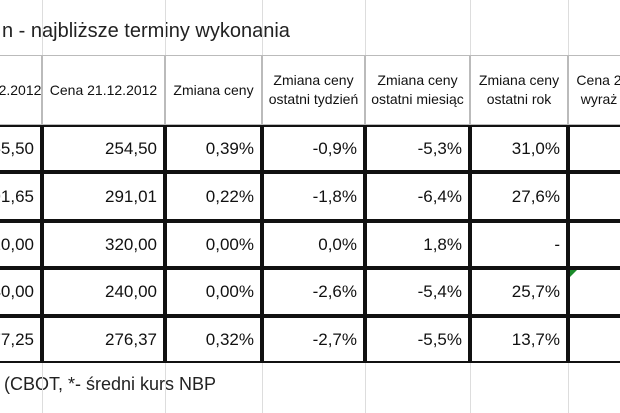  Describe the element at coordinates (313, 339) in the screenshot. I see `table-cell: -2,7%` at that location.